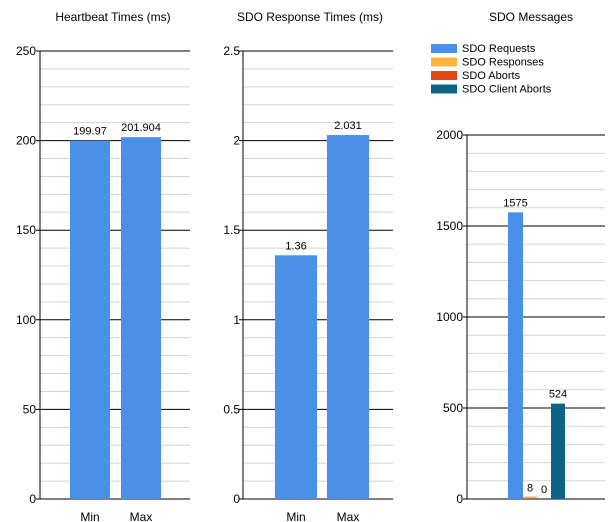  I want to click on chart-title: SDO Response Times (ms), so click(310, 17).